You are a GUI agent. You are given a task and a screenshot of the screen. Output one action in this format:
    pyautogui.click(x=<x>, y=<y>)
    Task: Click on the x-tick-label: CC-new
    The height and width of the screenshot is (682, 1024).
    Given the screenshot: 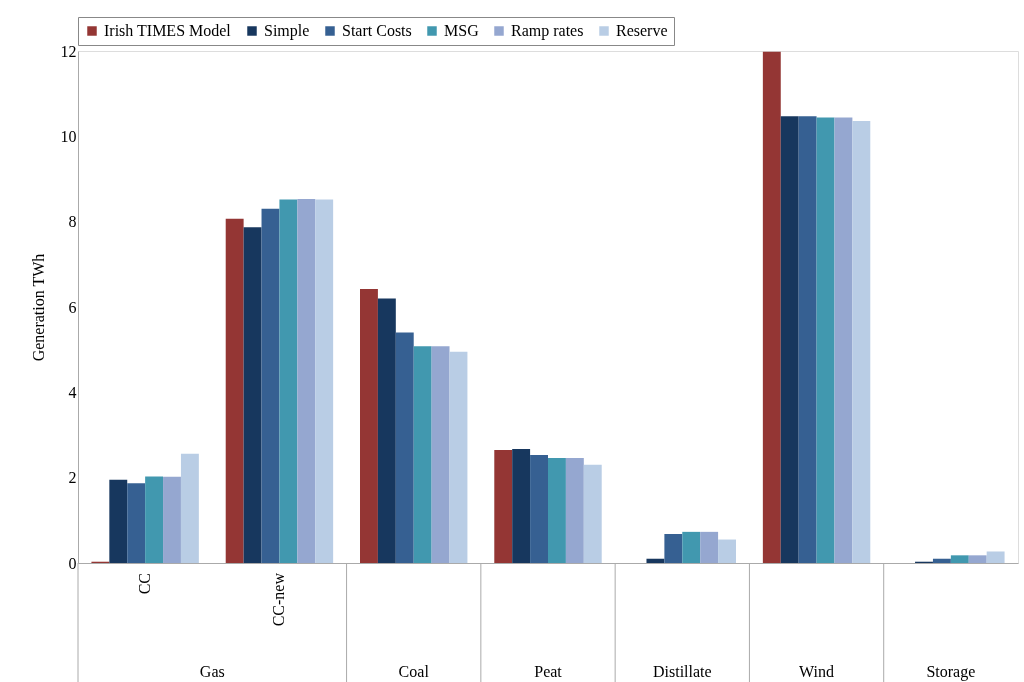 What is the action you would take?
    pyautogui.click(x=279, y=599)
    